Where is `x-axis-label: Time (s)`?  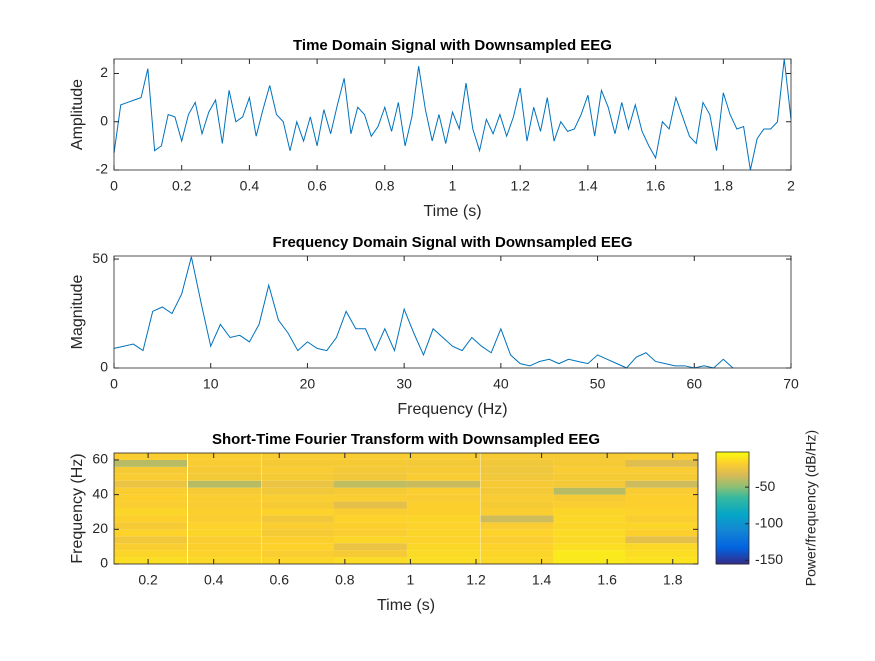 x-axis-label: Time (s) is located at coordinates (406, 605).